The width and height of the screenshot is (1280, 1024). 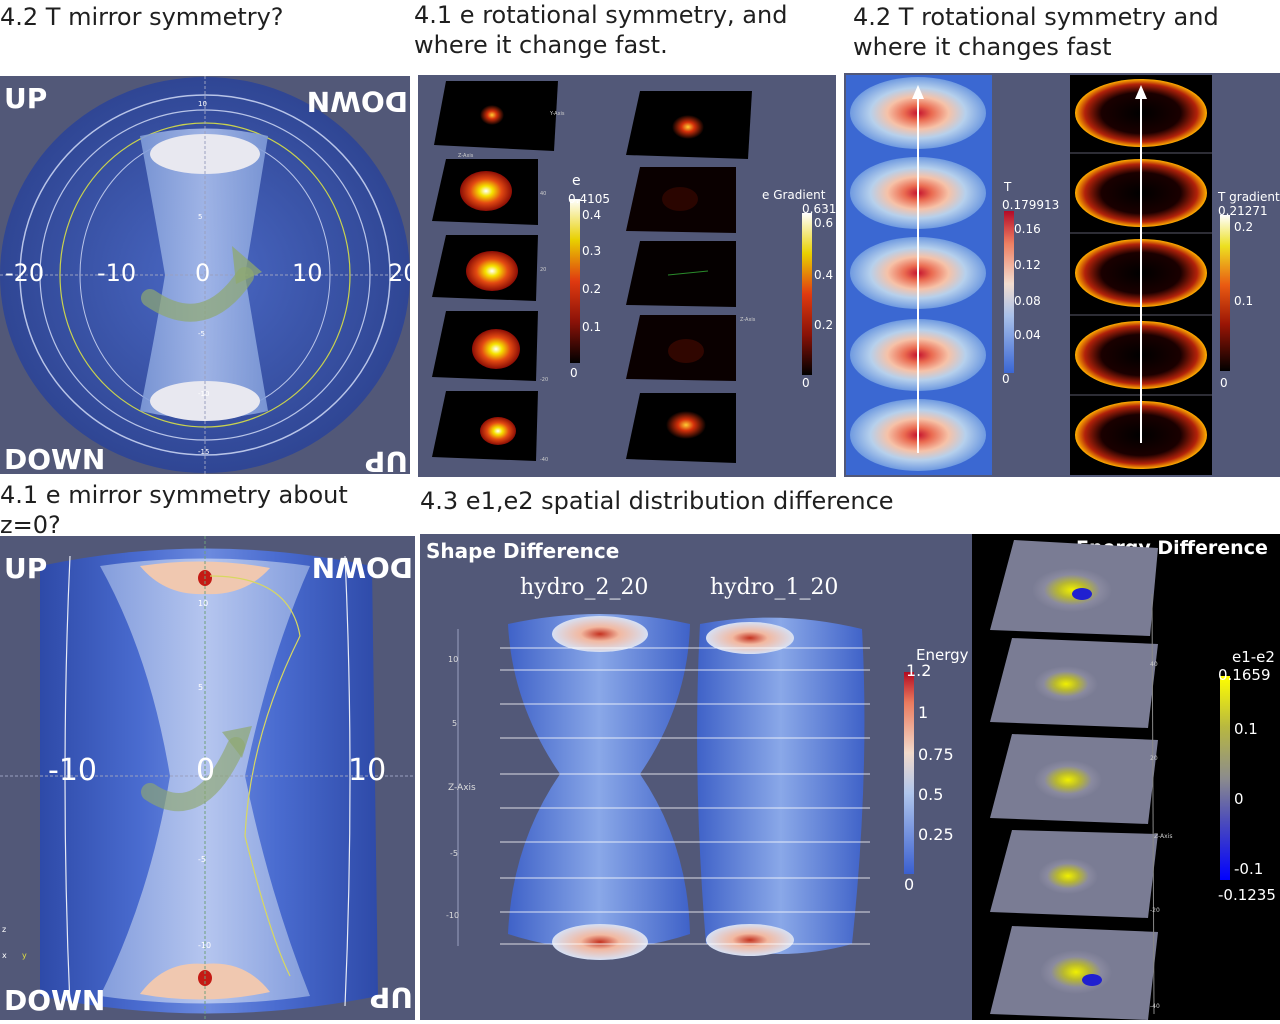 What do you see at coordinates (454, 723) in the screenshot?
I see `z-tick: 5` at bounding box center [454, 723].